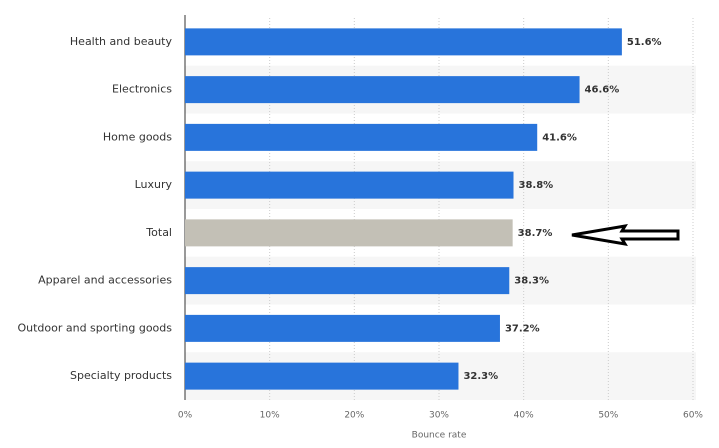 The image size is (719, 448). What do you see at coordinates (535, 233) in the screenshot?
I see `value-label: 38.7%` at bounding box center [535, 233].